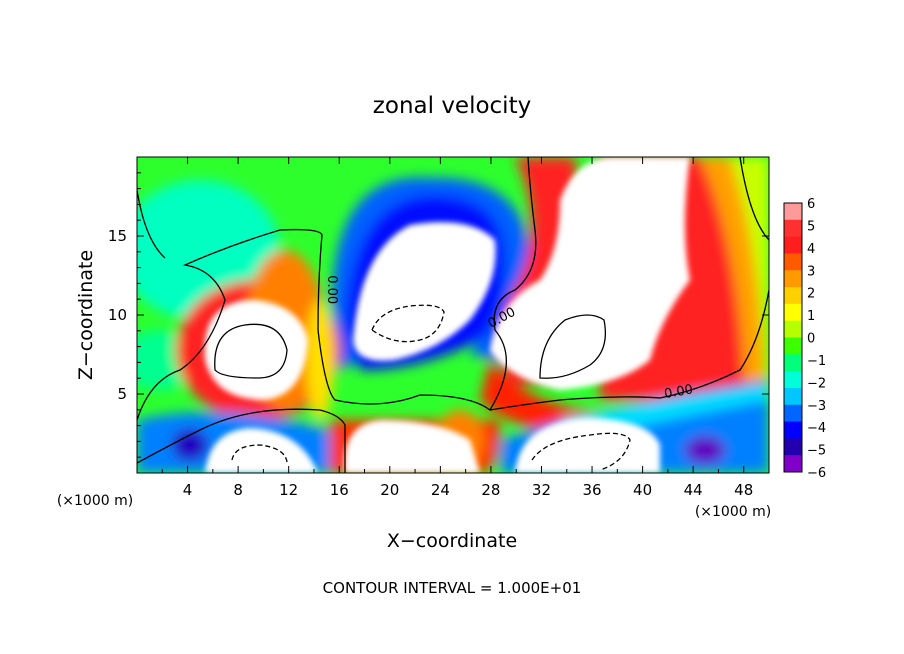 Image resolution: width=904 pixels, height=654 pixels. Describe the element at coordinates (816, 361) in the screenshot. I see `colorbar-tick-label: −1` at that location.